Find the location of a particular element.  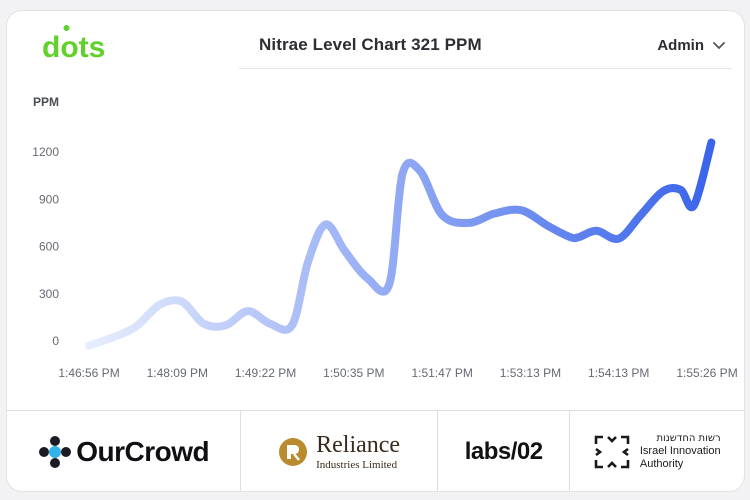

header: dots Nitrae Level Chart 321 PPM Admin is located at coordinates (375, 40).